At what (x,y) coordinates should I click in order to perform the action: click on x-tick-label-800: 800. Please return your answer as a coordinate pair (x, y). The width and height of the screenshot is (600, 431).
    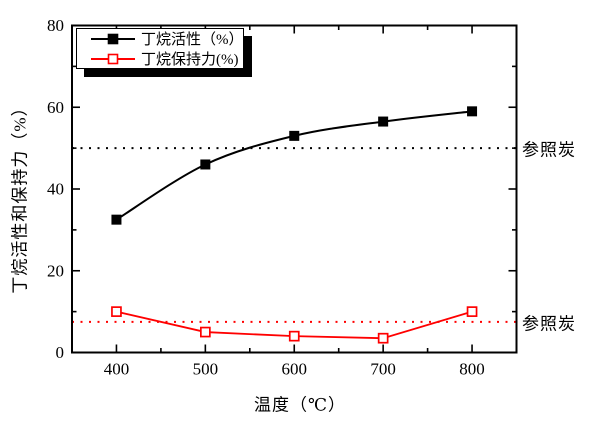
    Looking at the image, I should click on (472, 369).